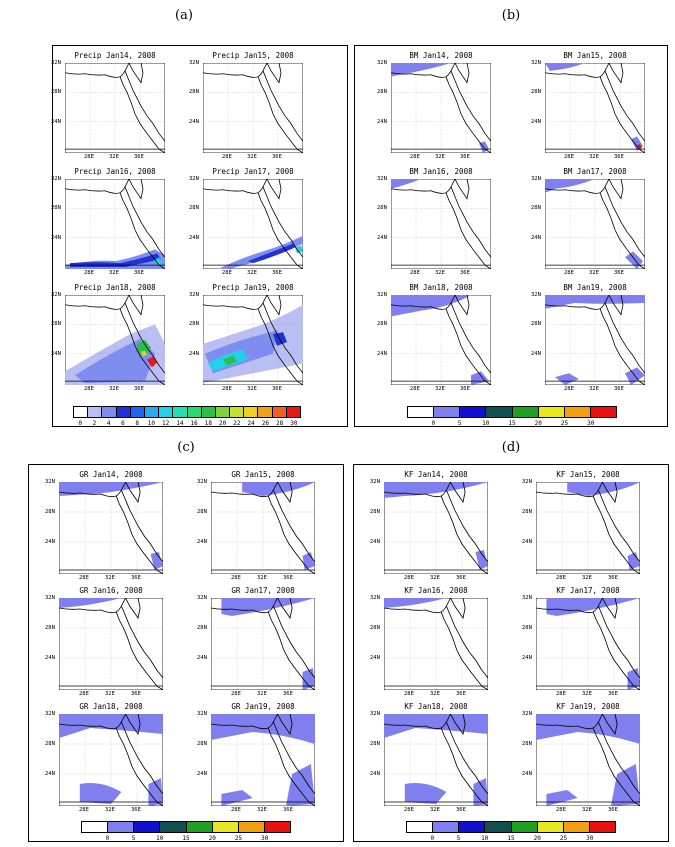 This screenshot has height=847, width=675. What do you see at coordinates (115, 171) in the screenshot?
I see `map-title: Precip Jan16, 2008` at bounding box center [115, 171].